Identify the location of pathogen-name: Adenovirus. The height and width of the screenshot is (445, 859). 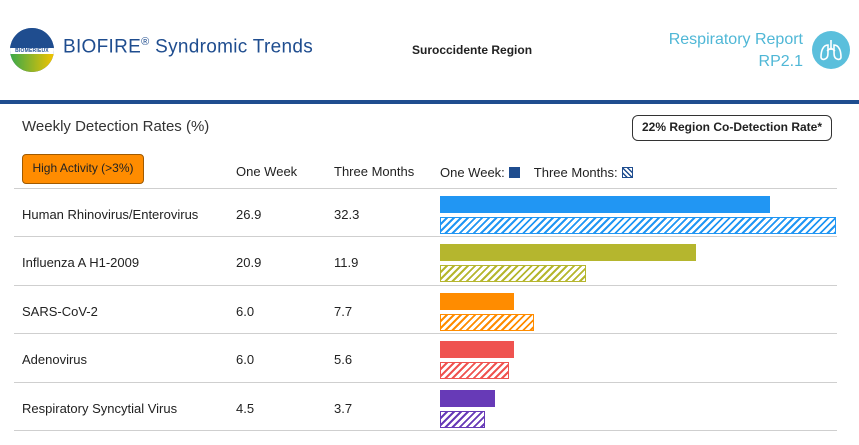
(55, 360).